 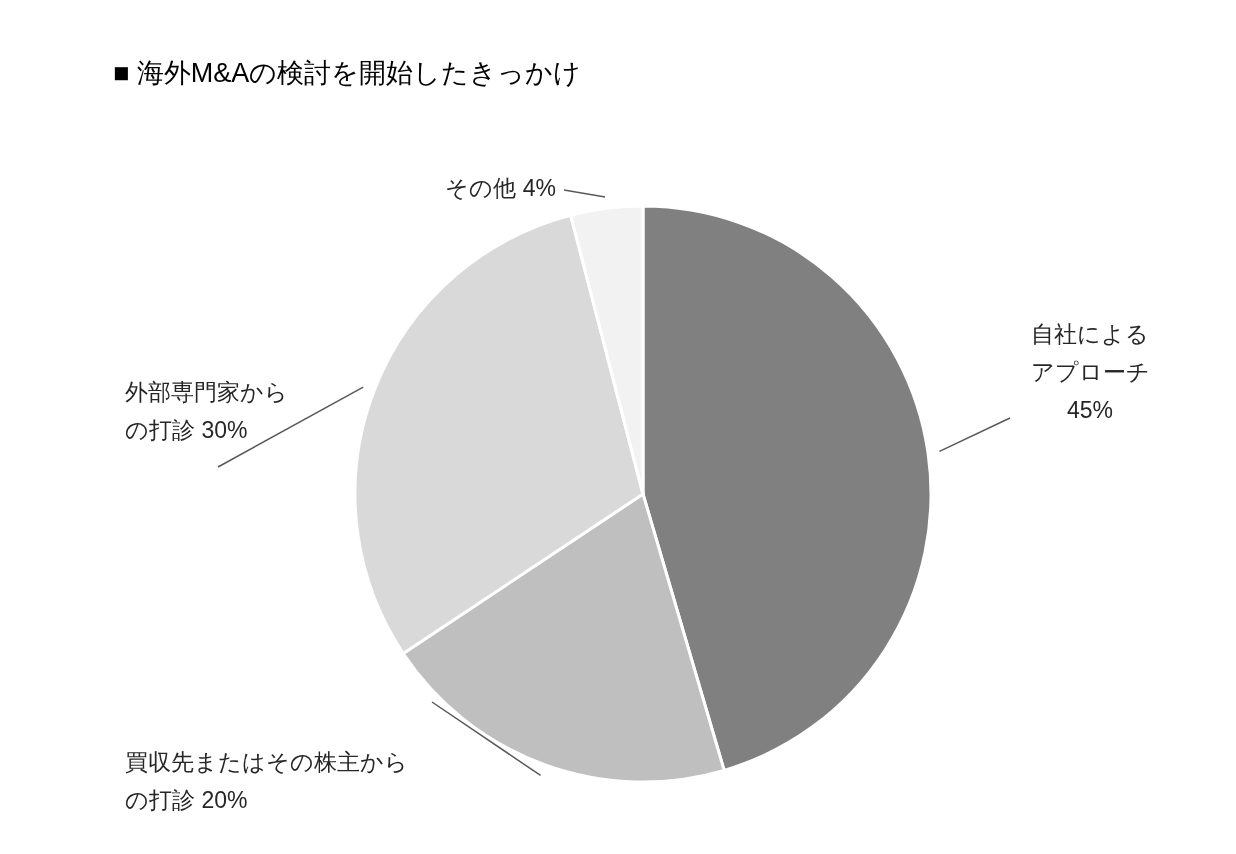 What do you see at coordinates (206, 411) in the screenshot?
I see `slice-label: 外部専門家からの打診 30%` at bounding box center [206, 411].